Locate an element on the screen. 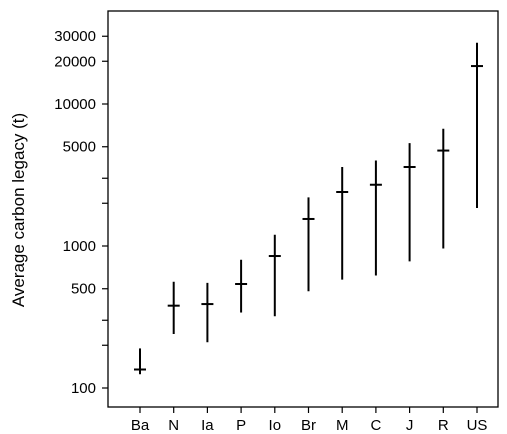  x-tick-label: P is located at coordinates (241, 425).